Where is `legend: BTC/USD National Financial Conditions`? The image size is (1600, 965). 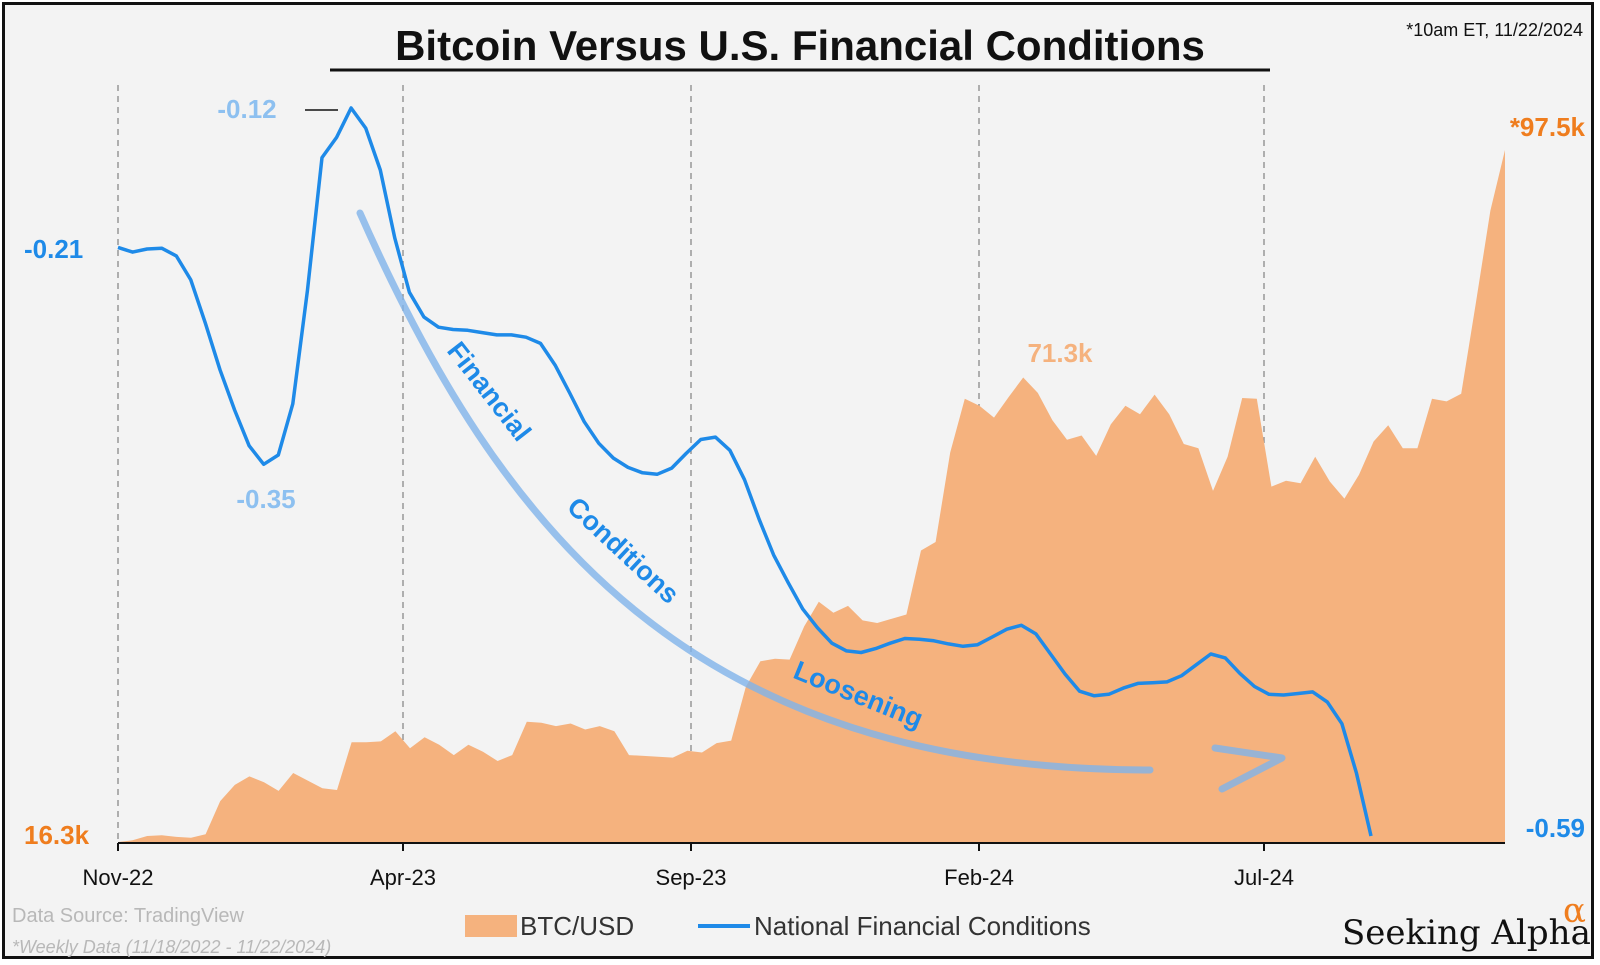 legend: BTC/USD National Financial Conditions is located at coordinates (778, 926).